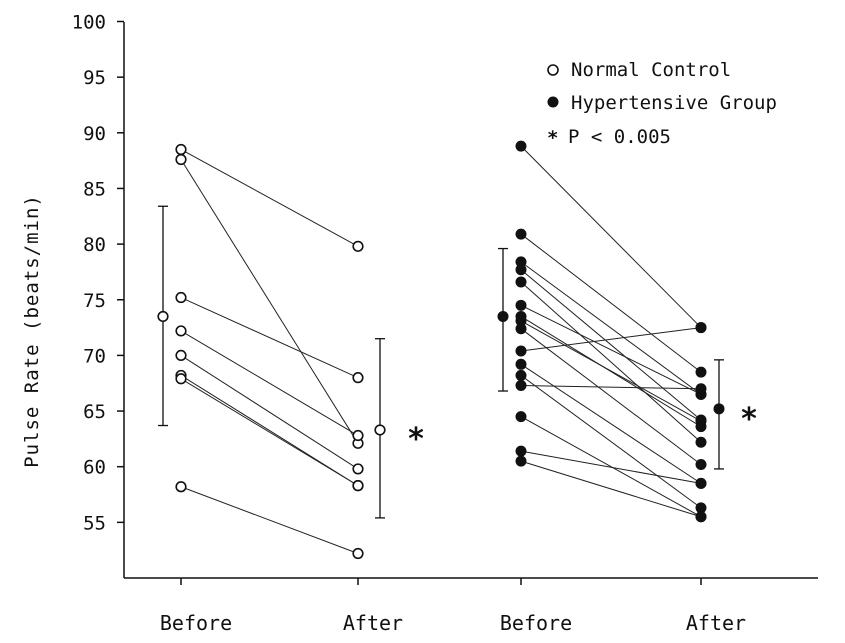 This screenshot has width=845, height=643. Describe the element at coordinates (89, 23) in the screenshot. I see `y-tick-label: 100` at that location.